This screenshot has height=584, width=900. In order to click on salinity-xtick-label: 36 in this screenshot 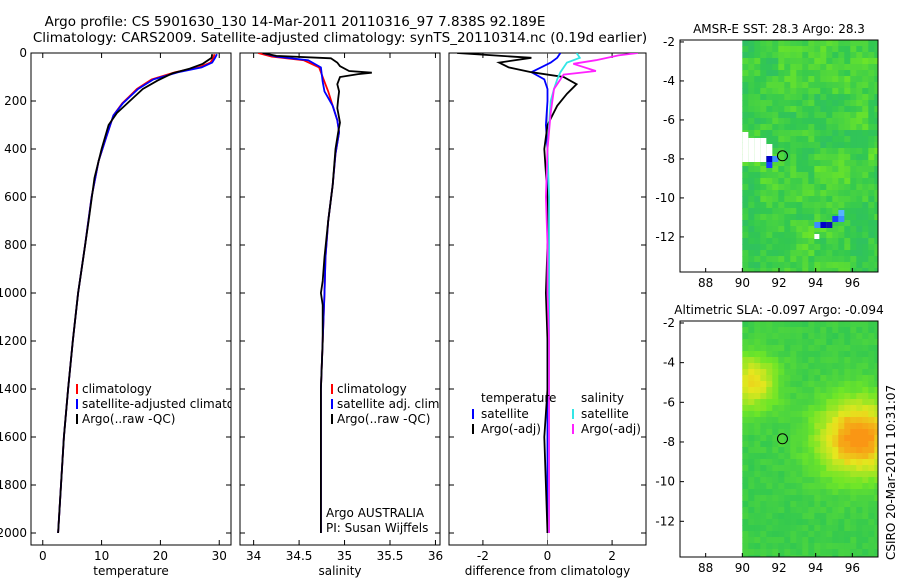, I will do `click(435, 556)`.